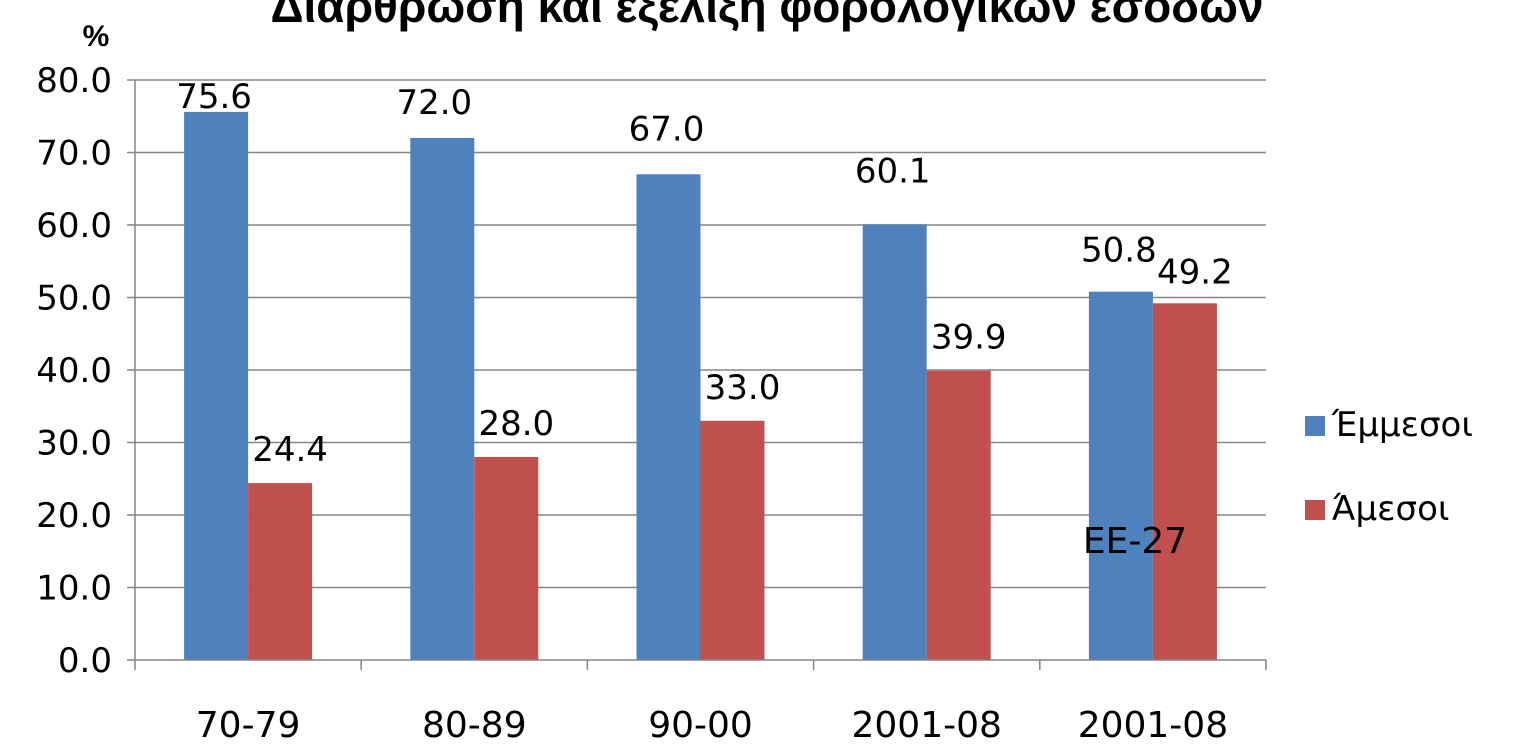 The width and height of the screenshot is (1534, 750). What do you see at coordinates (1195, 272) in the screenshot?
I see `data-label: 49.2` at bounding box center [1195, 272].